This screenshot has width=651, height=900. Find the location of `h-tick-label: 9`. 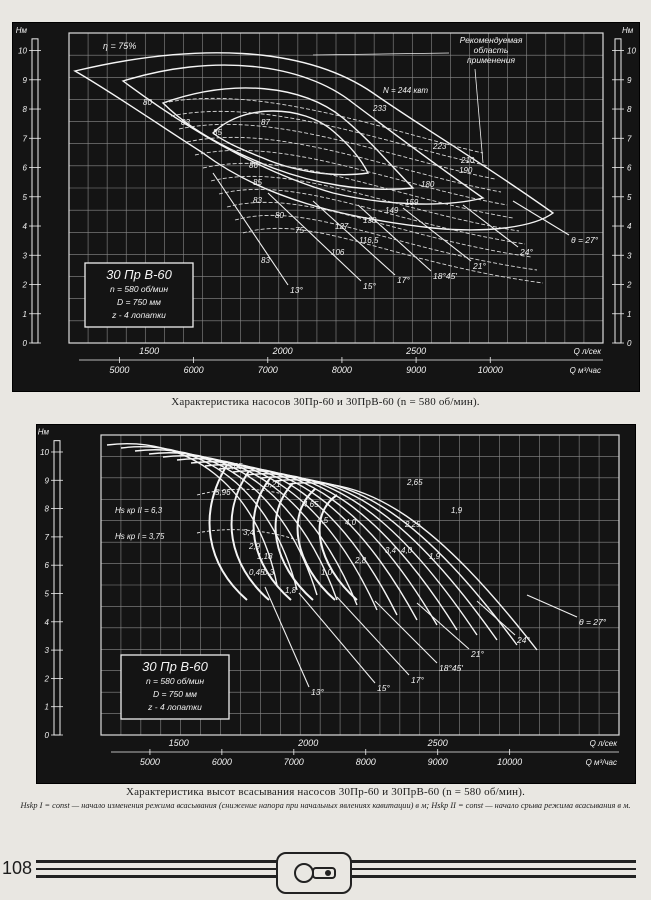

h-tick-label: 9 is located at coordinates (25, 80).